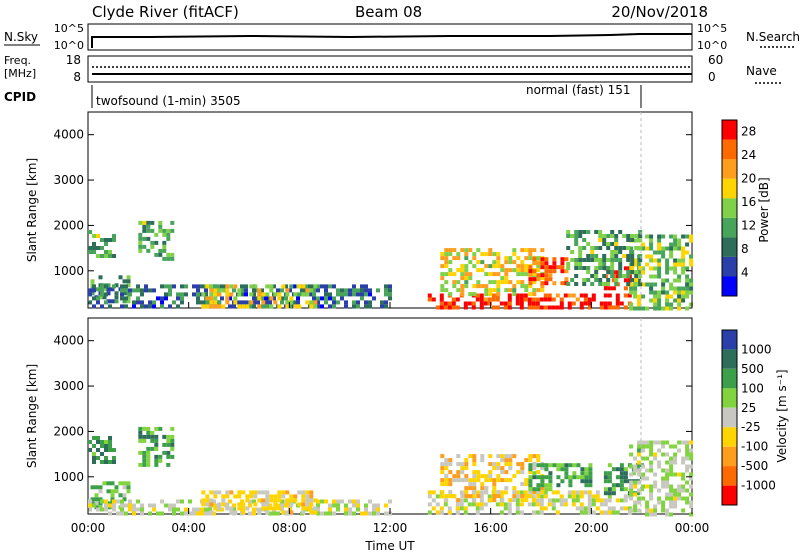 The width and height of the screenshot is (800, 554). I want to click on x-tick-label: 16:00, so click(490, 528).